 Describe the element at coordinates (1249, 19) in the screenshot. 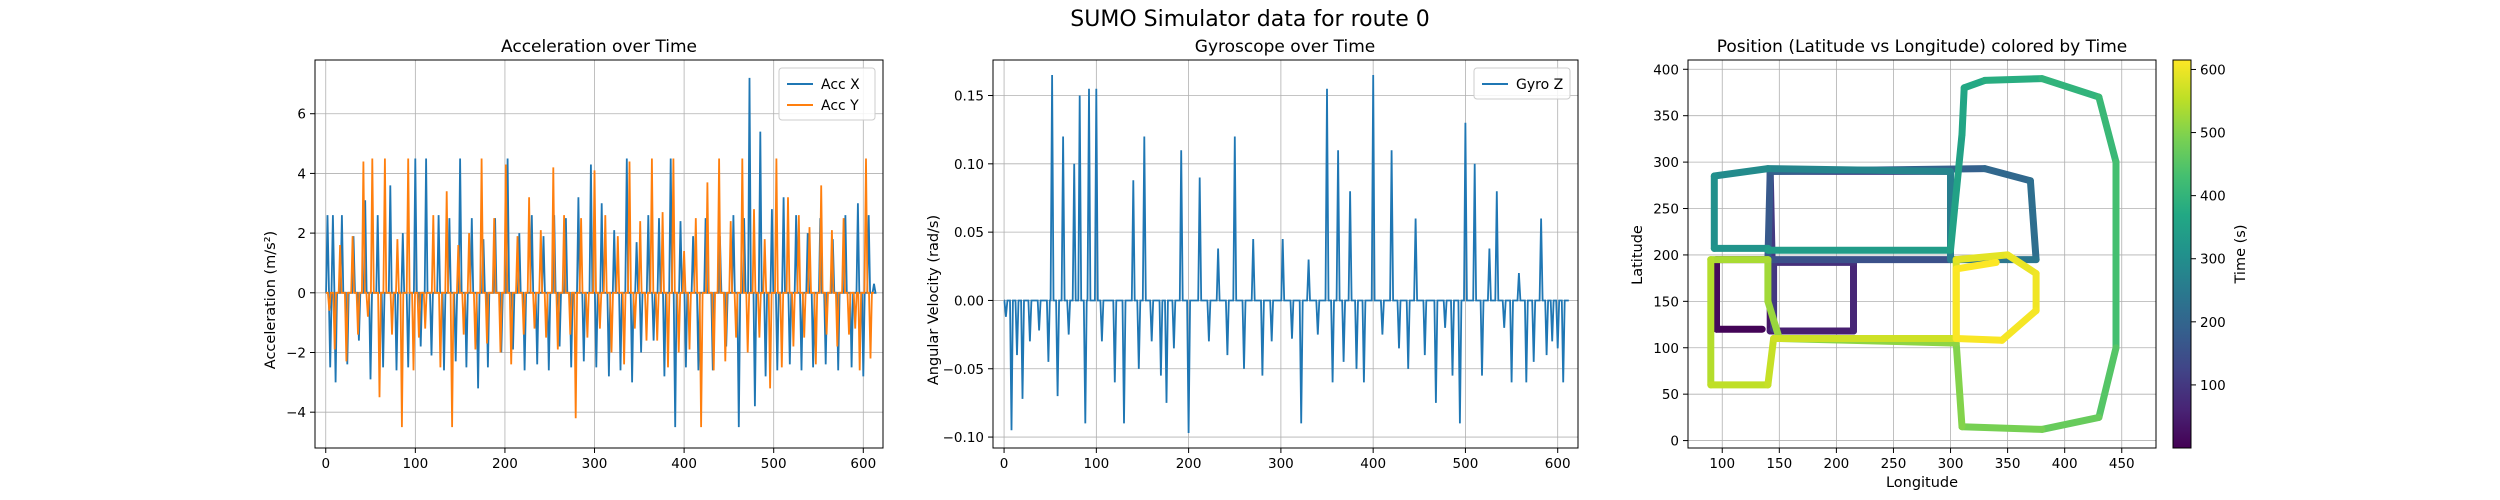

I see `figure-suptitle: SUMO Simulator data for route 0` at that location.